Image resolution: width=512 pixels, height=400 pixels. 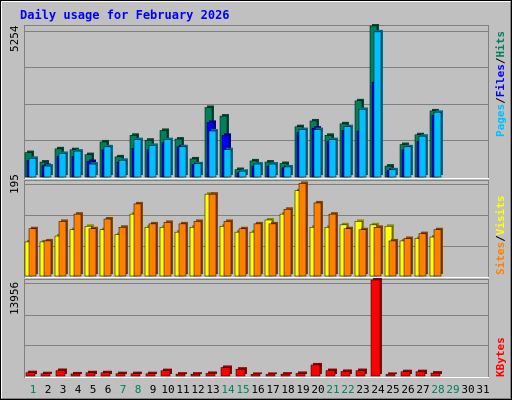 What do you see at coordinates (482, 389) in the screenshot?
I see `day-label: 31` at bounding box center [482, 389].